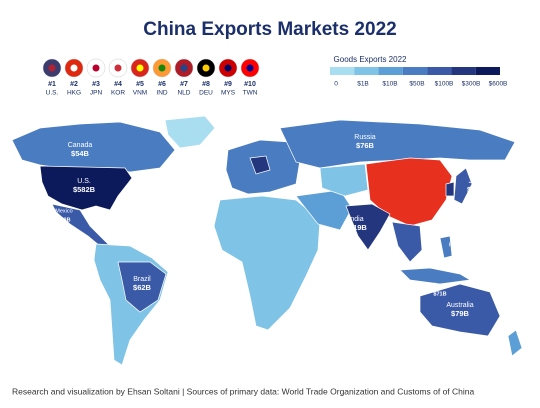 This screenshot has height=408, width=540. What do you see at coordinates (370, 59) in the screenshot?
I see `legend-title: Goods Exports 2022` at bounding box center [370, 59].